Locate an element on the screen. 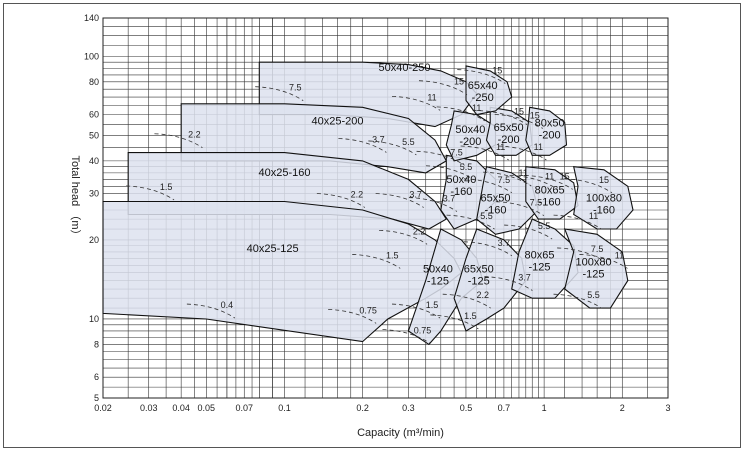 The image size is (746, 452). y-tick-label: 30 is located at coordinates (94, 194).